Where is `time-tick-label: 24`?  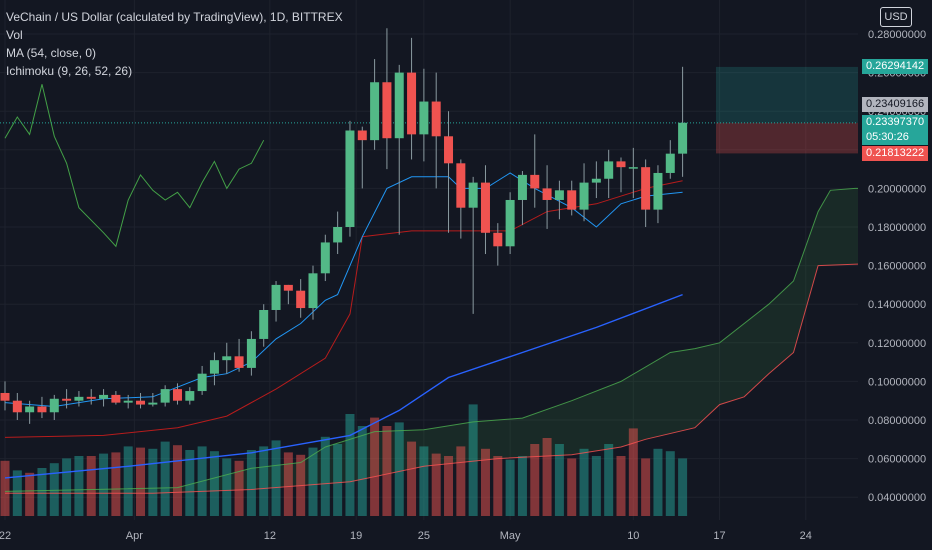
time-tick-label: 24 is located at coordinates (806, 536).